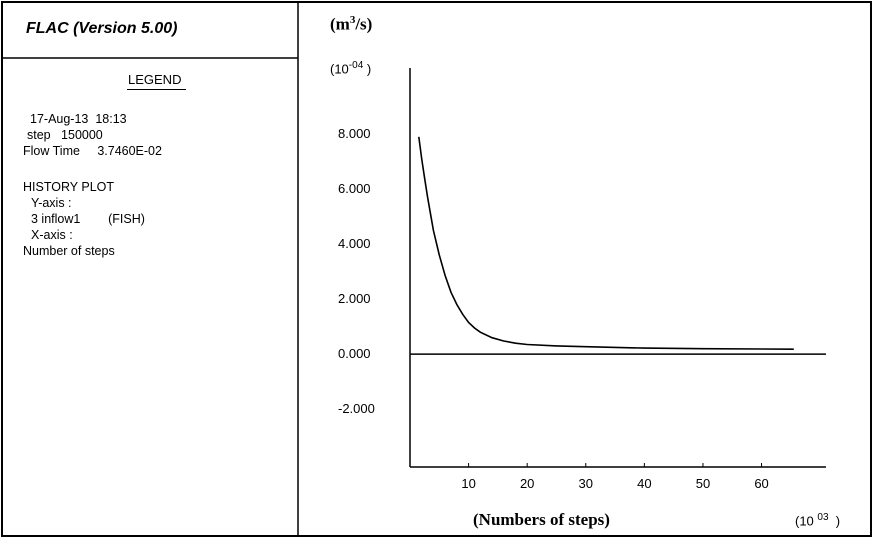 The image size is (873, 538). Describe the element at coordinates (352, 20) in the screenshot. I see `y-unit-superscript: 3` at that location.